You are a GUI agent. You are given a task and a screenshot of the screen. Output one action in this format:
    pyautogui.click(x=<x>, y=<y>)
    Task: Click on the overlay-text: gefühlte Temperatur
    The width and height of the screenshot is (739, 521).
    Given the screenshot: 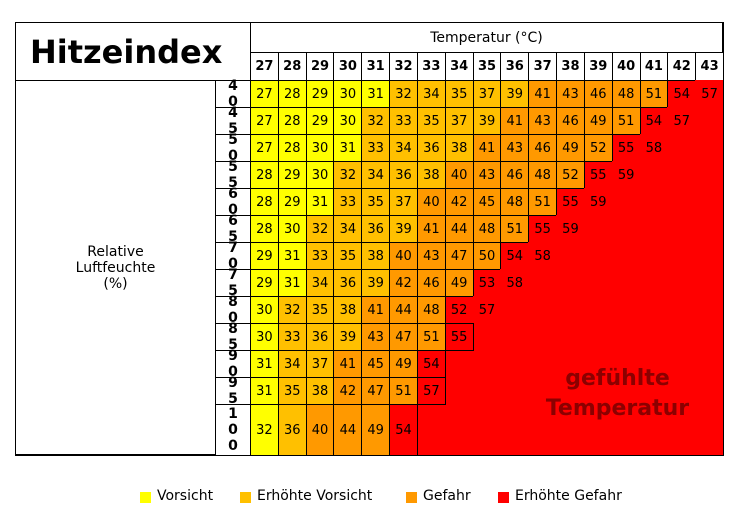 What is the action you would take?
    pyautogui.click(x=617, y=393)
    